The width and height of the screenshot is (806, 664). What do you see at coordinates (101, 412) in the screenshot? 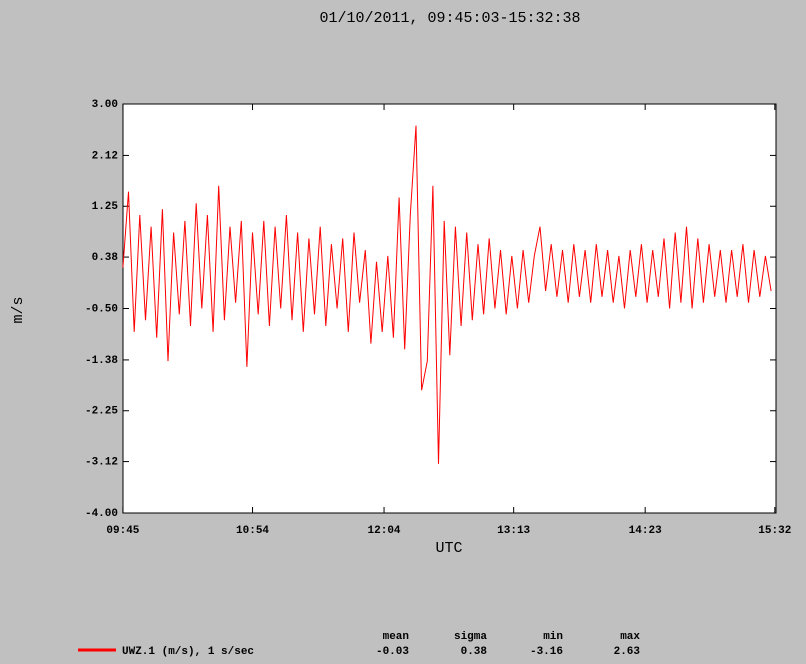
I see `y-tick-label: -2.25` at bounding box center [101, 412].